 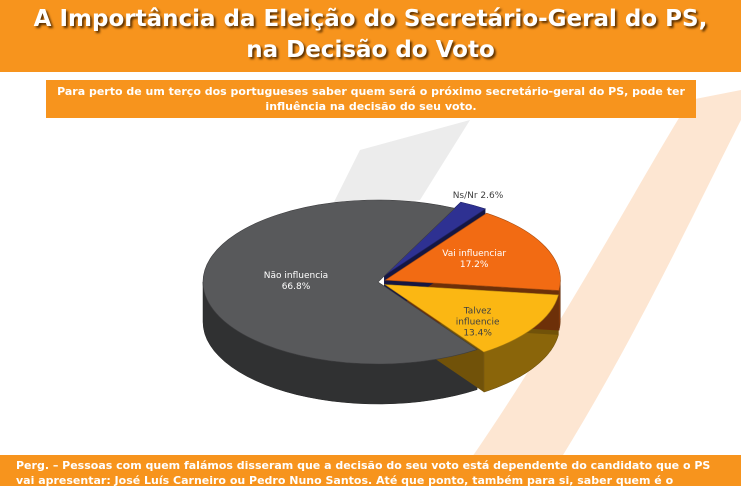 What do you see at coordinates (296, 276) in the screenshot?
I see `label-name-0: Não influencia` at bounding box center [296, 276].